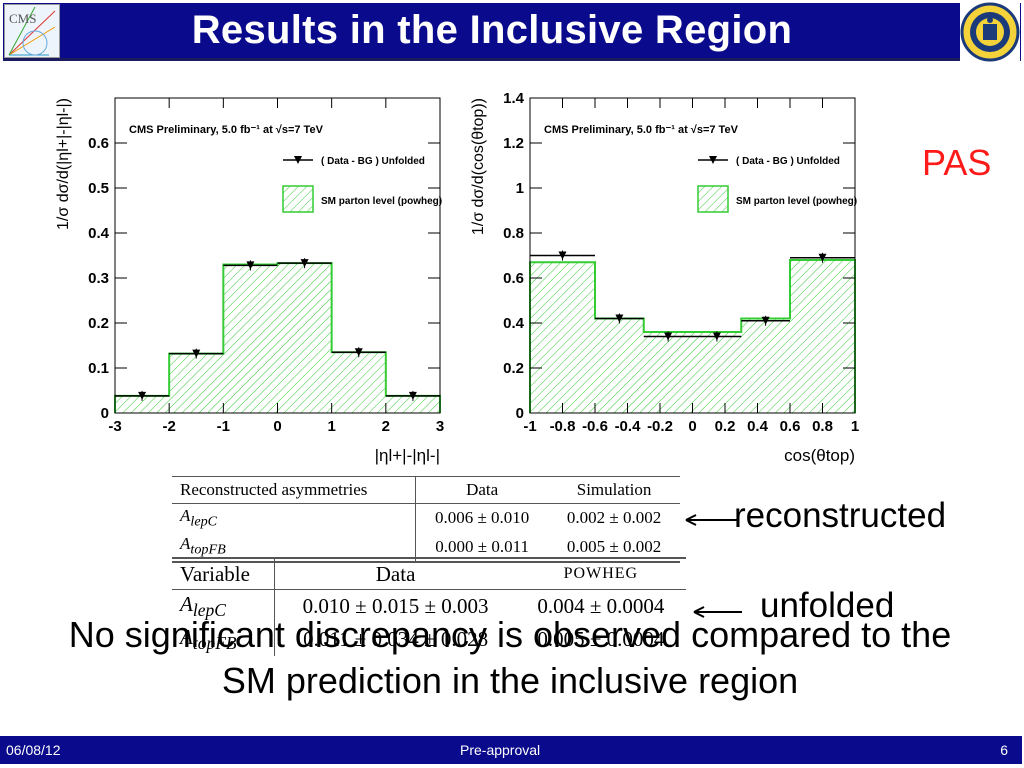  I want to click on footer-band, so click(511, 750).